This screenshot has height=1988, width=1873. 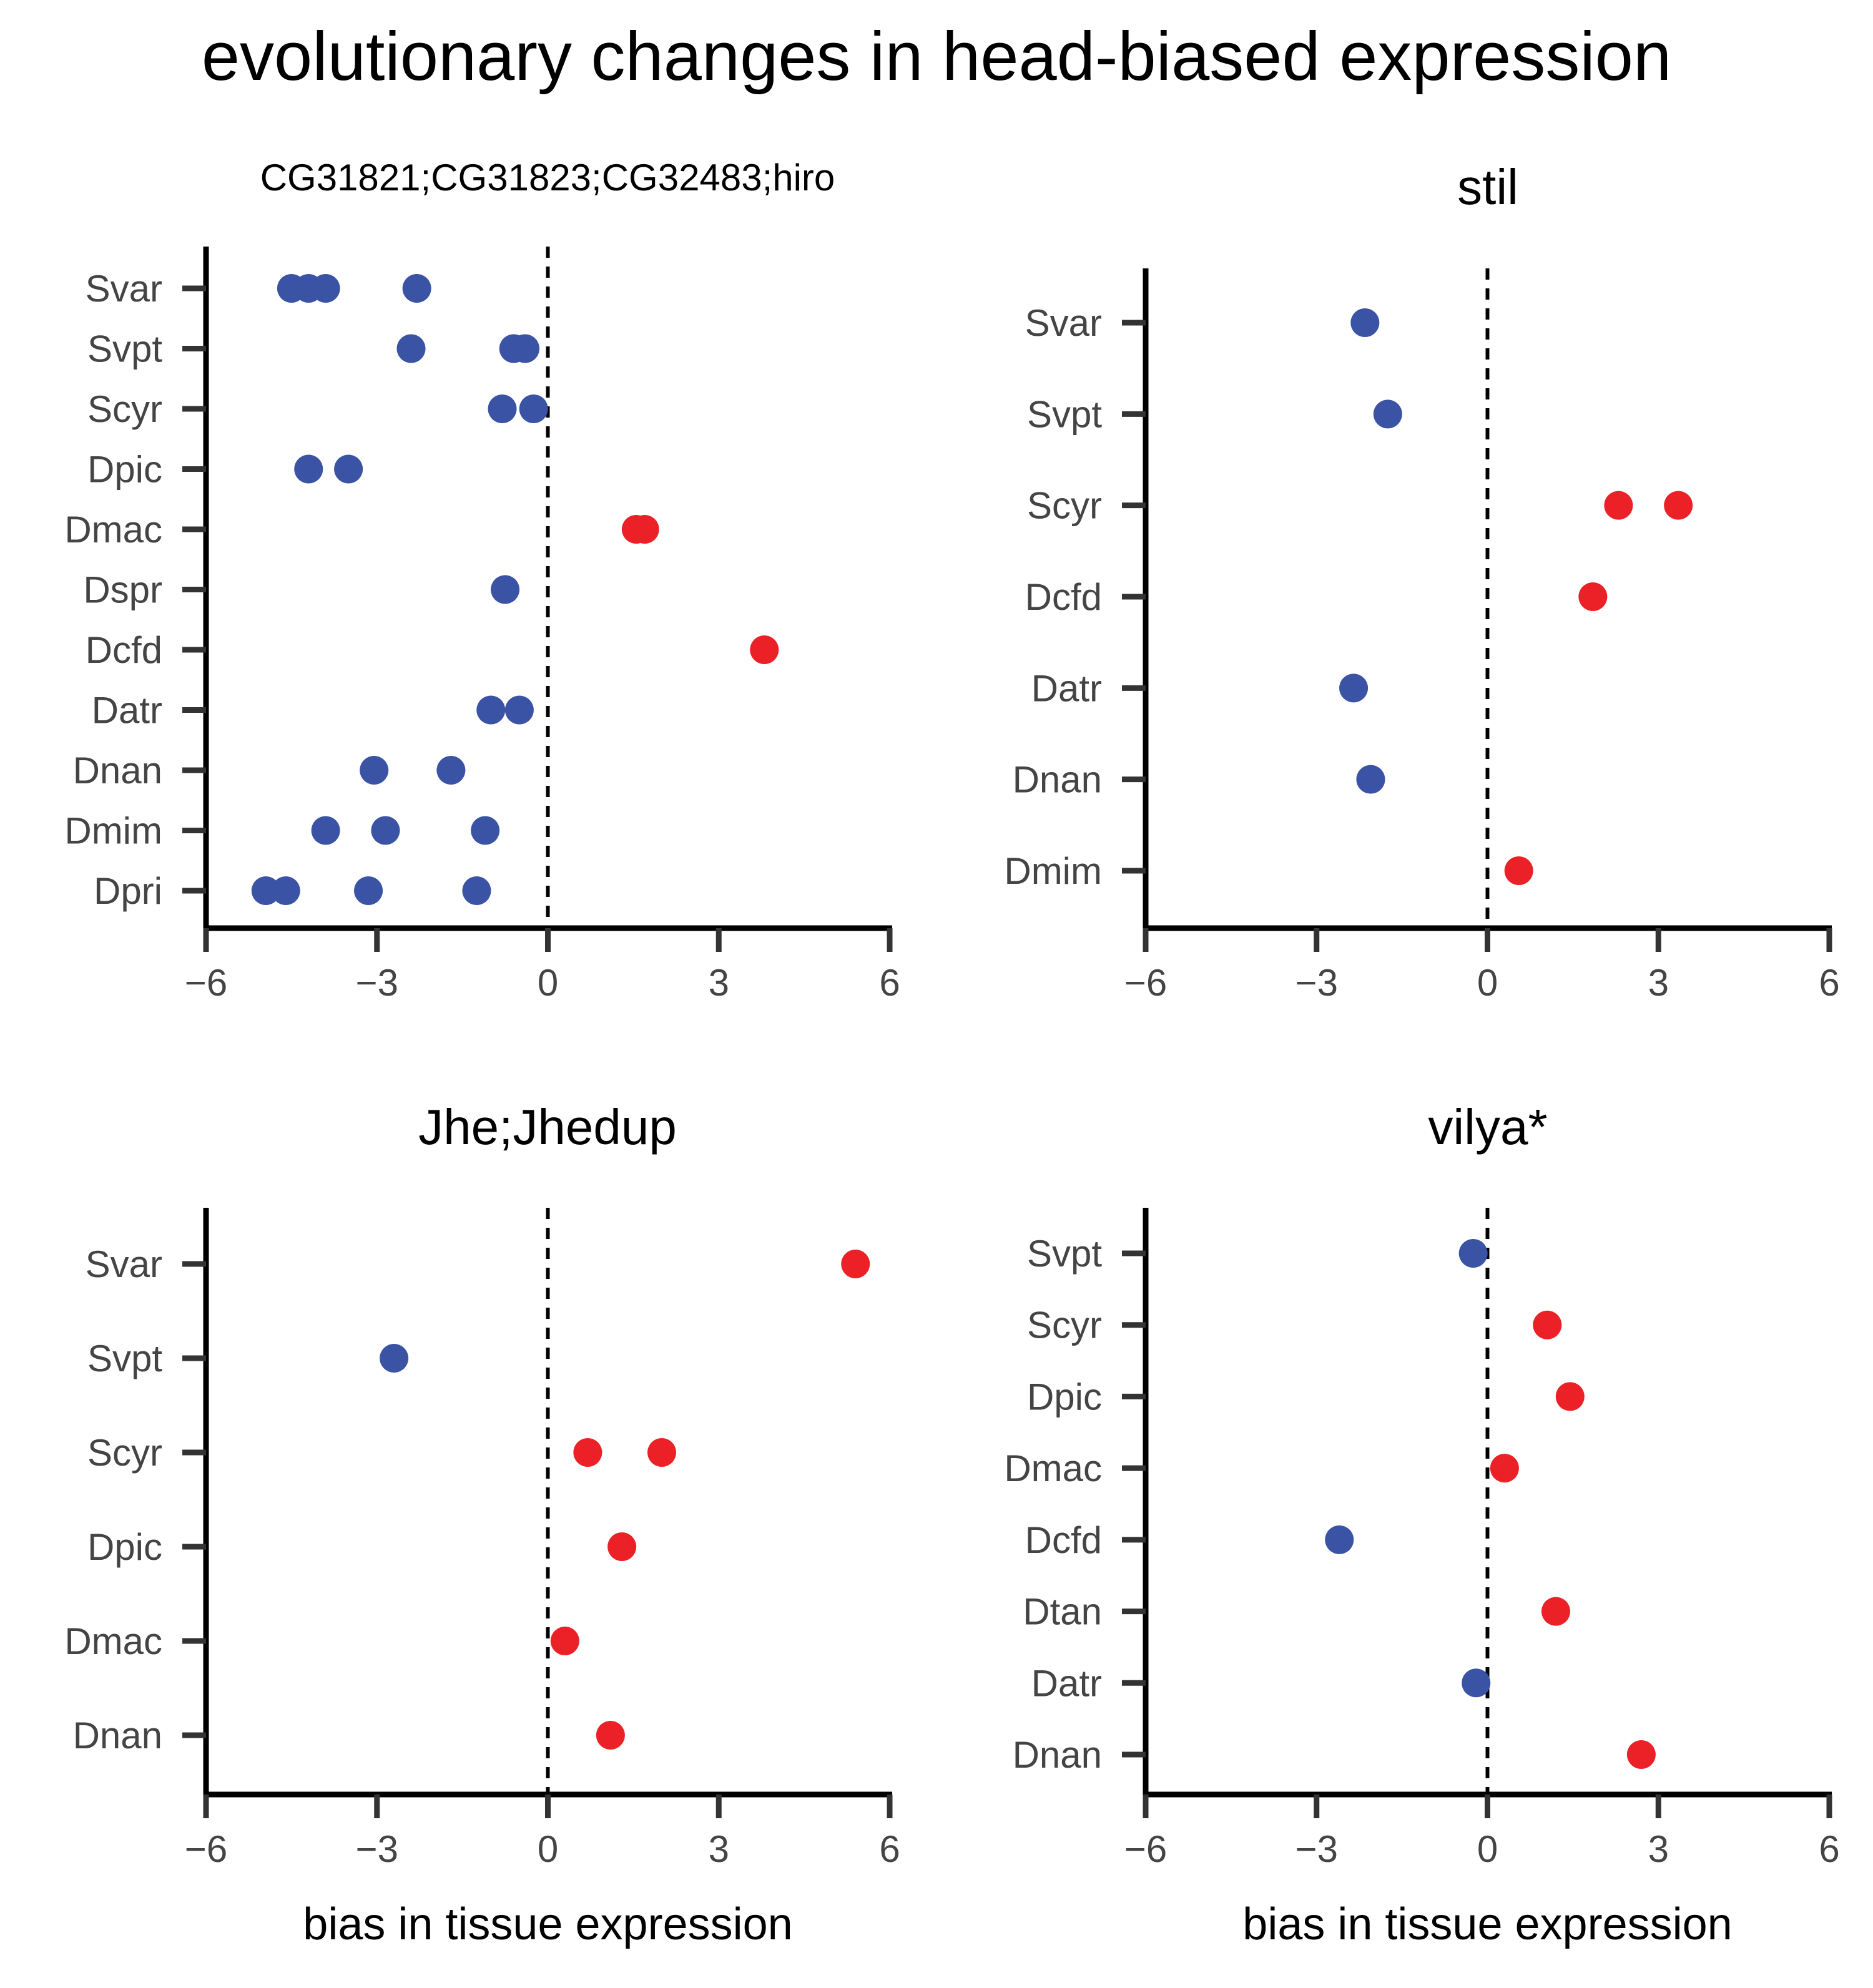 I want to click on y-tick-label: Dmim, so click(x=113, y=831).